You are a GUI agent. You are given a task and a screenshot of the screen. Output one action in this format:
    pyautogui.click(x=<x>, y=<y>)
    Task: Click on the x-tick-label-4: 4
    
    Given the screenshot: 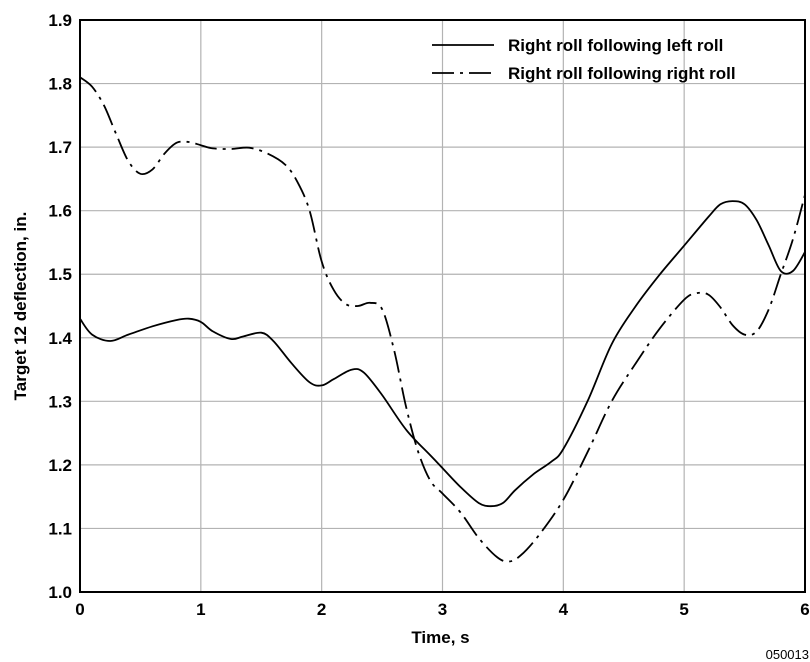 What is the action you would take?
    pyautogui.click(x=564, y=609)
    